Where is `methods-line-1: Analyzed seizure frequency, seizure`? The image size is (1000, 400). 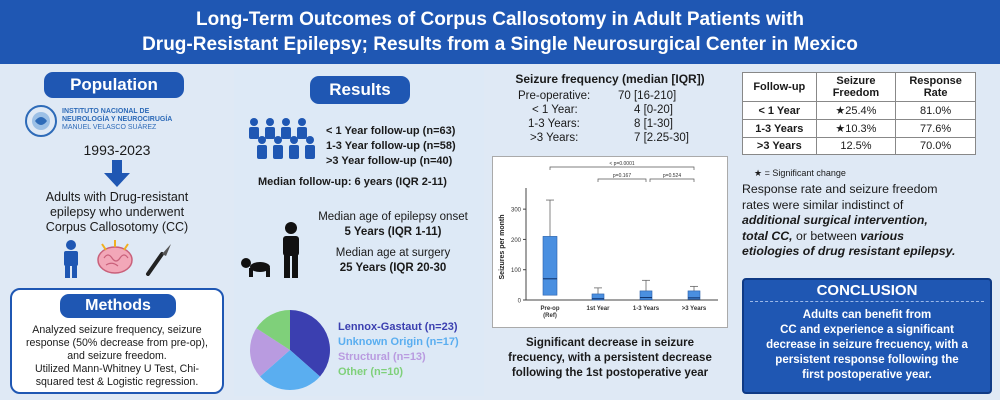
methods-line-1: Analyzed seizure frequency, seizure is located at coordinates (117, 330).